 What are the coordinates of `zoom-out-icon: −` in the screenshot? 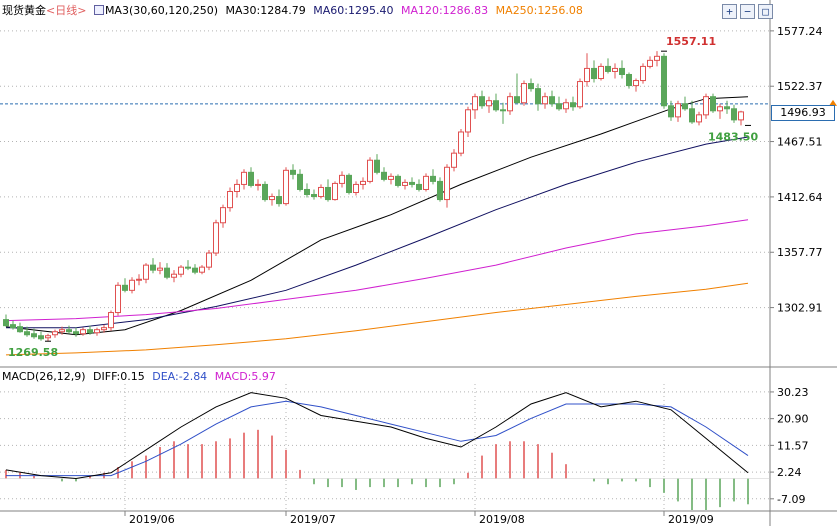 It's located at (747, 11).